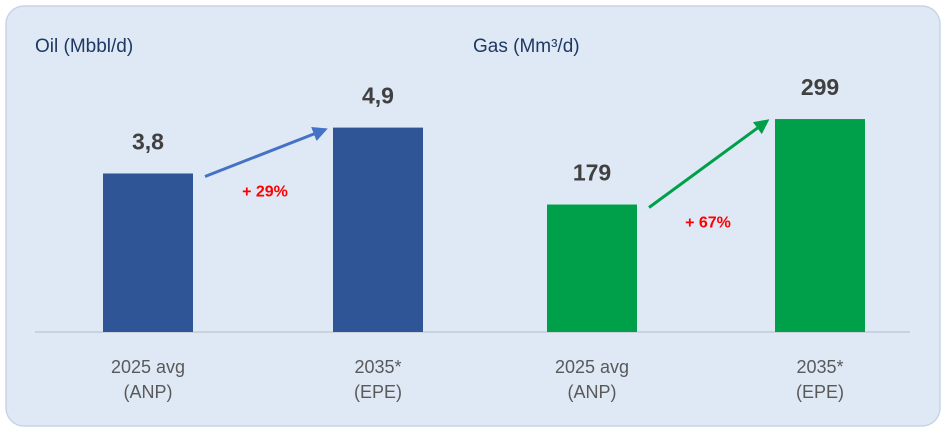 Image resolution: width=946 pixels, height=432 pixels. What do you see at coordinates (708, 223) in the screenshot?
I see `growth-annotation: + 67%` at bounding box center [708, 223].